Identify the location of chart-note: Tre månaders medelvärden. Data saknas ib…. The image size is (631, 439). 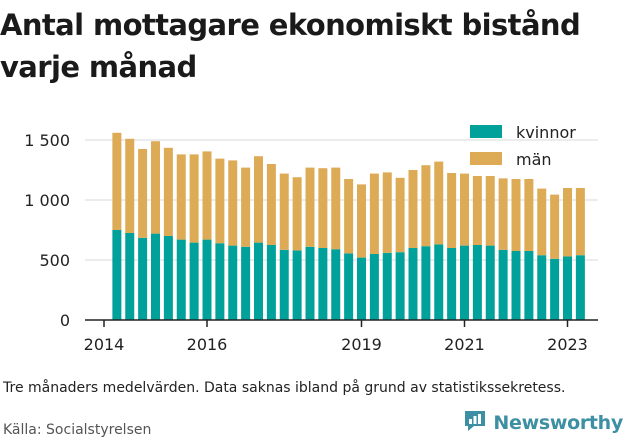
(284, 388).